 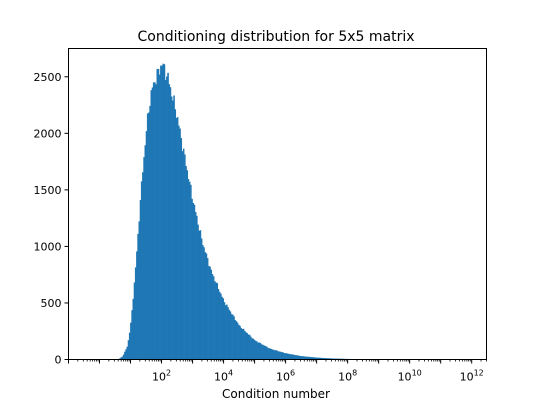 I want to click on y-tick-label: 0, so click(x=58, y=360).